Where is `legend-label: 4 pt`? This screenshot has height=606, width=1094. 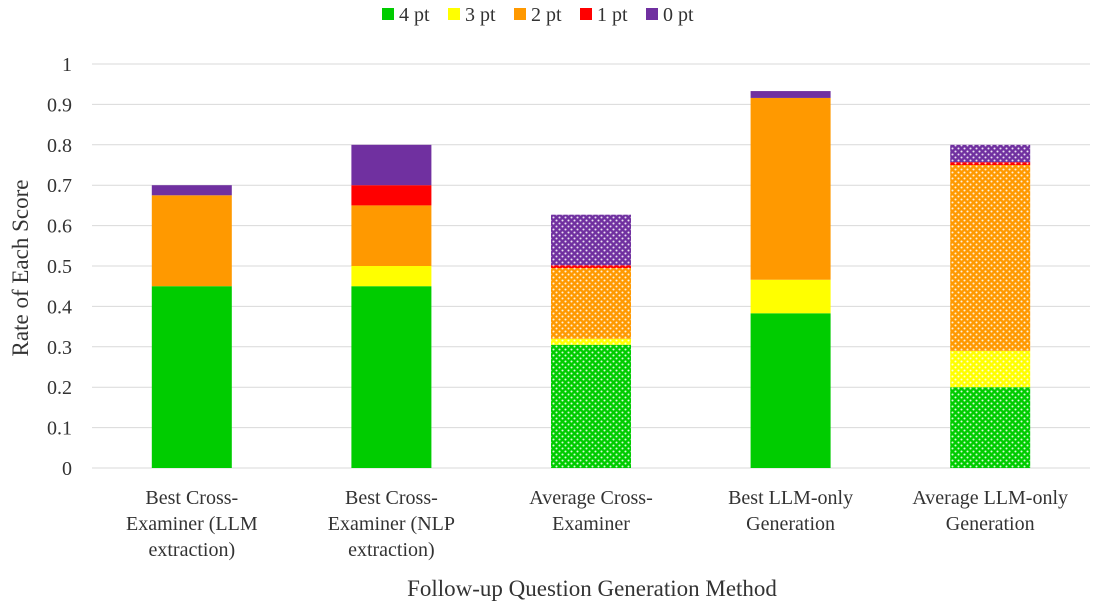
legend-label: 4 pt is located at coordinates (414, 15).